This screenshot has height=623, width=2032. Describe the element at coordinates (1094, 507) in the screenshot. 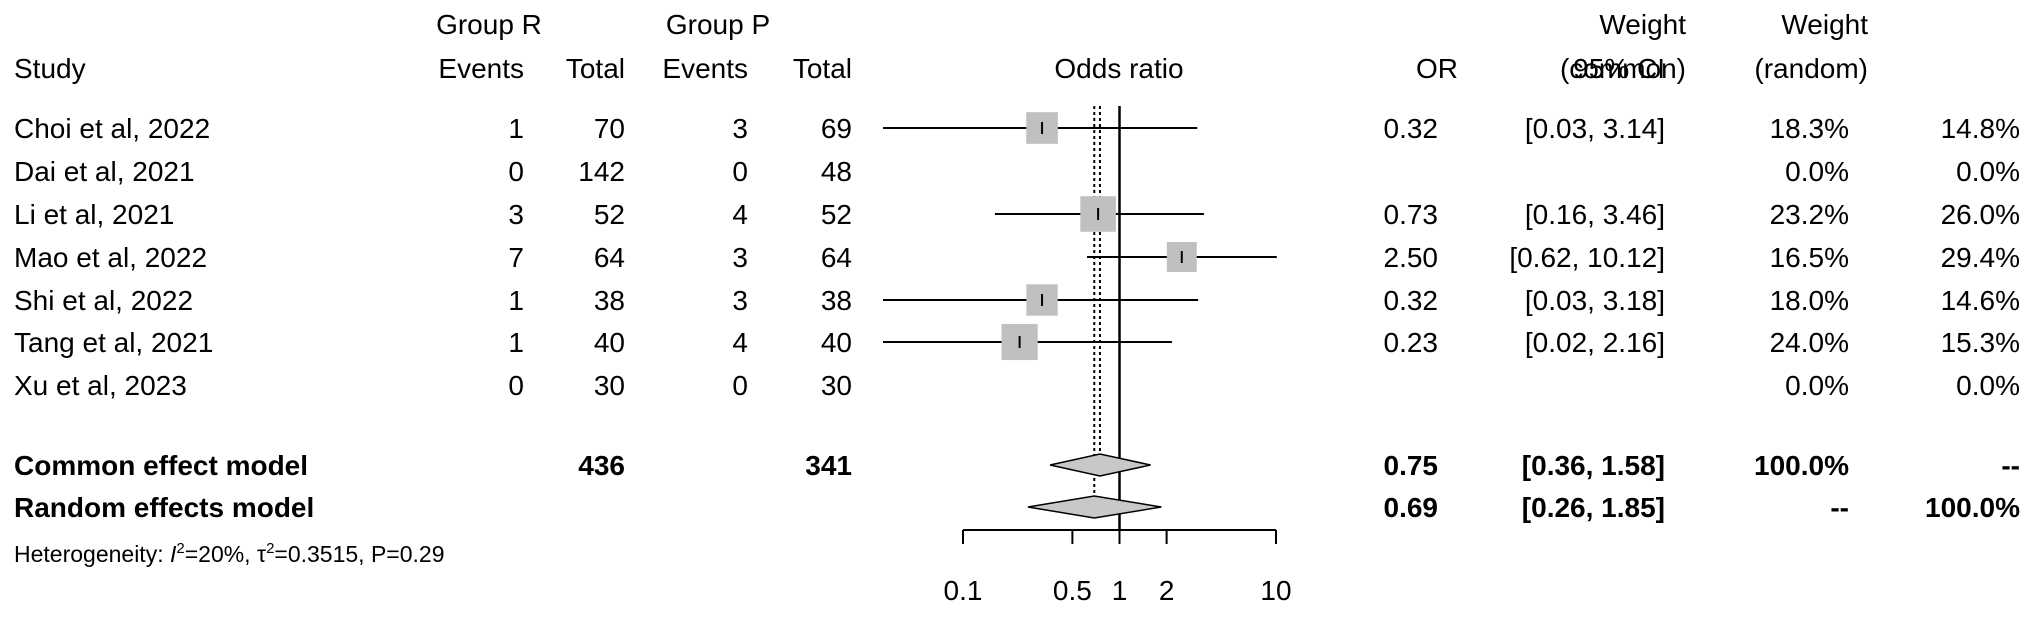

I see `random-effects-diamond` at that location.